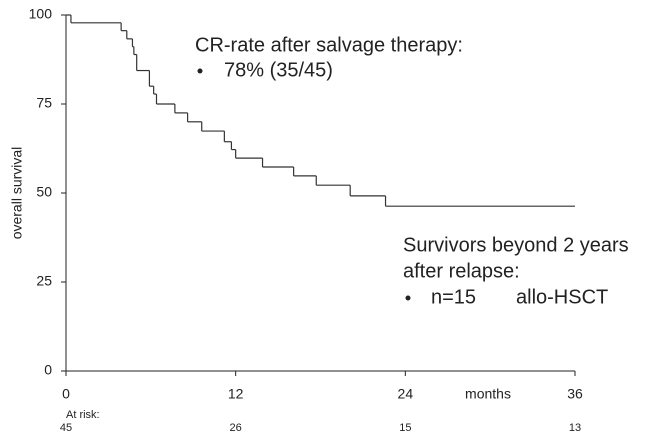 The width and height of the screenshot is (649, 434). I want to click on annotation: after relapse:, so click(461, 271).